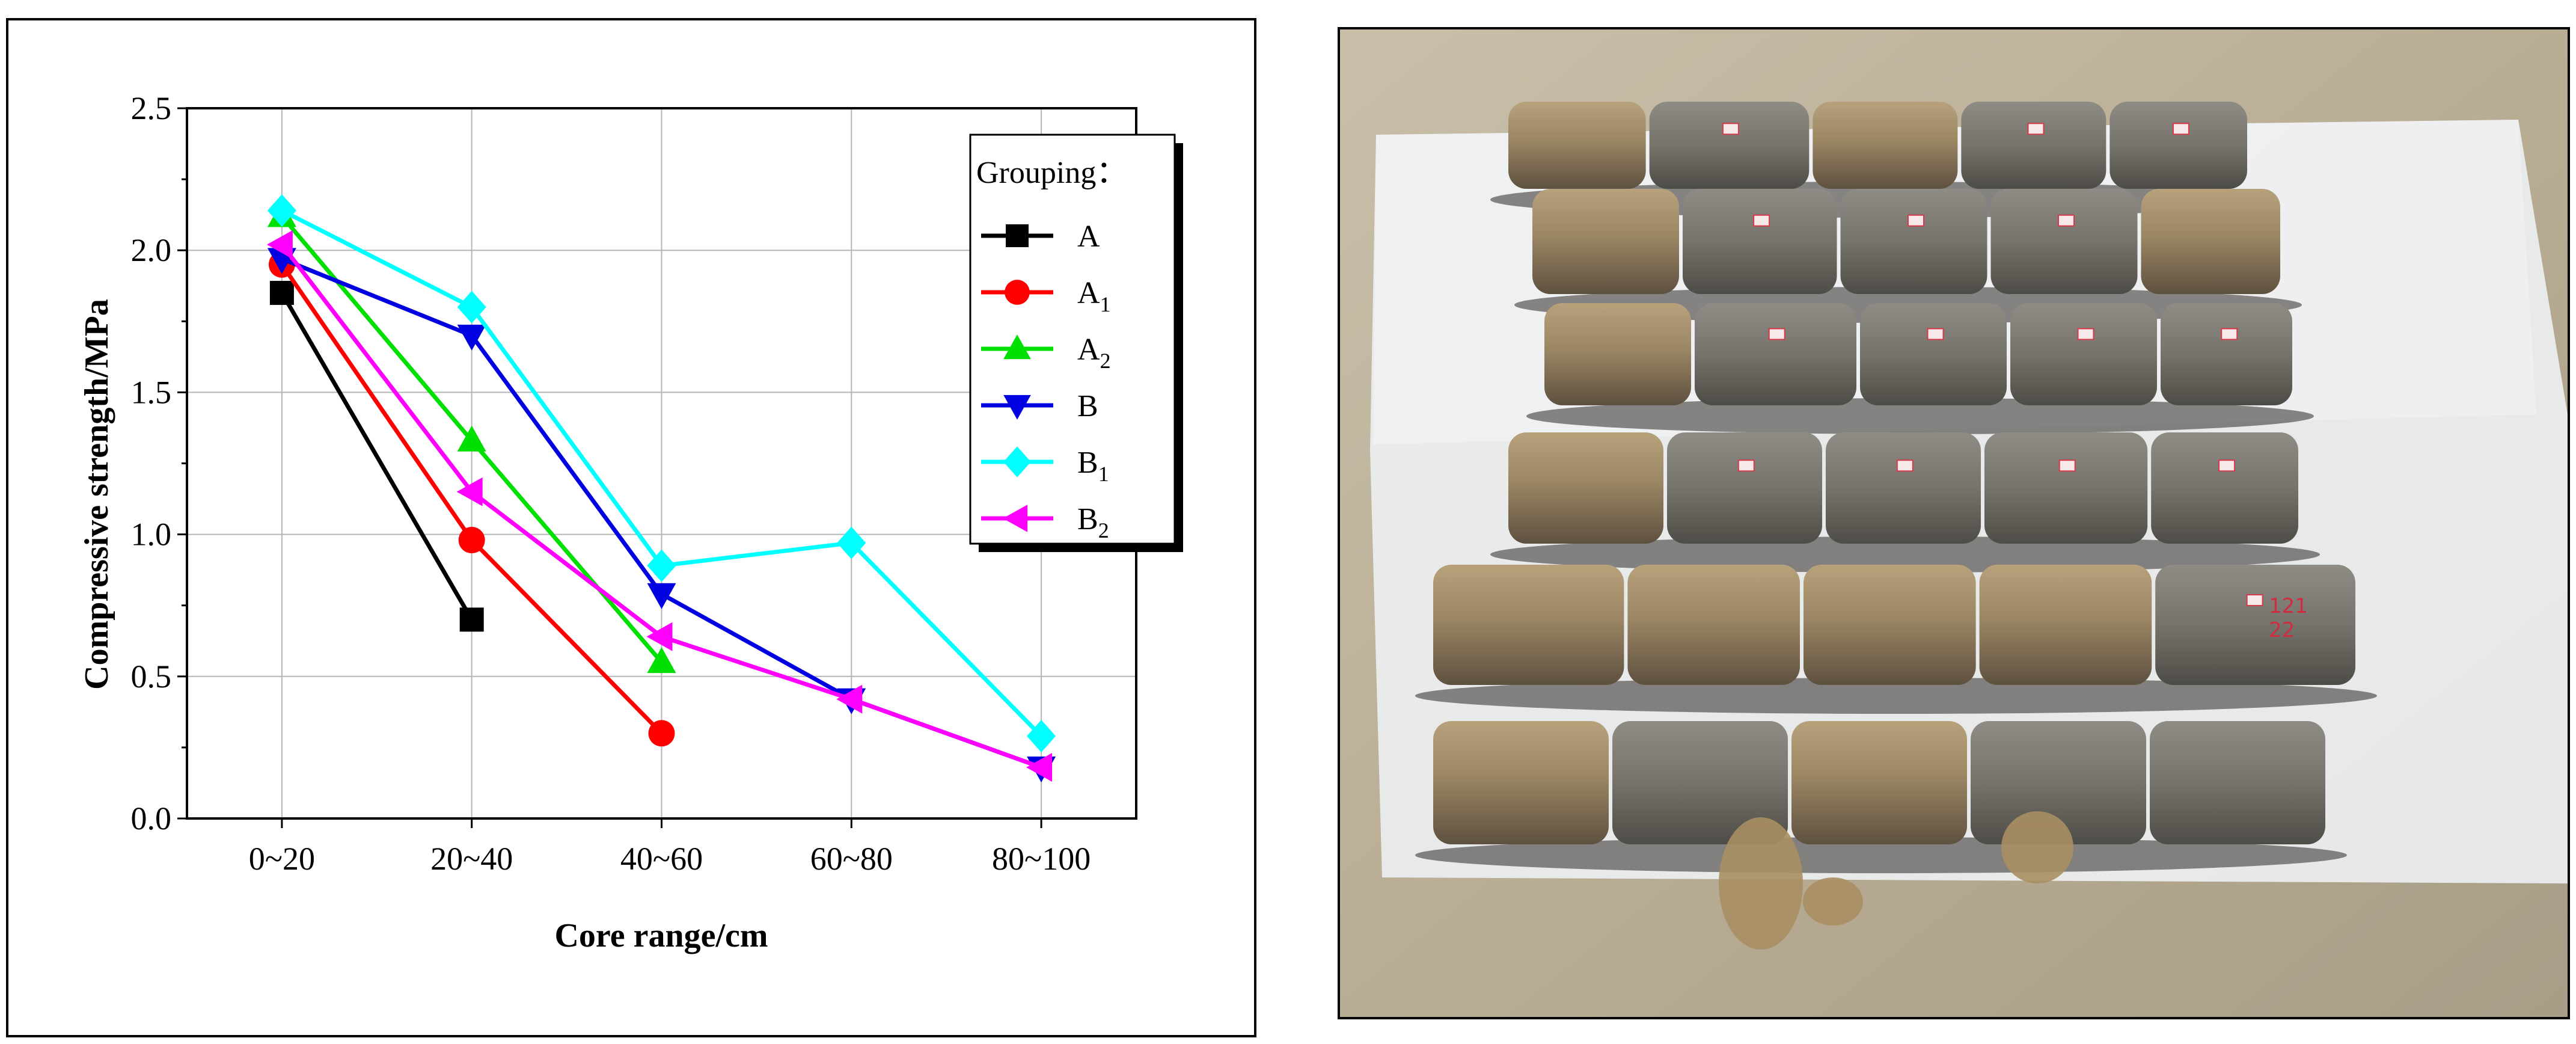  I want to click on x-tick-label: 60~80, so click(851, 859).